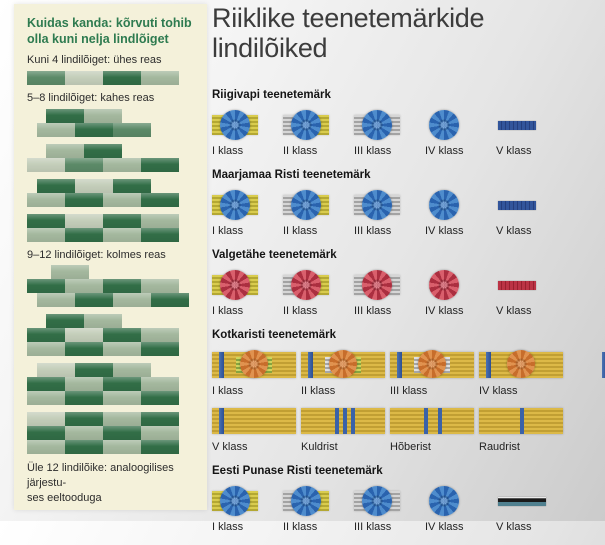 This screenshot has width=605, height=545. Describe the element at coordinates (64, 497) in the screenshot. I see `footer-line-2: ses eeltooduga` at that location.